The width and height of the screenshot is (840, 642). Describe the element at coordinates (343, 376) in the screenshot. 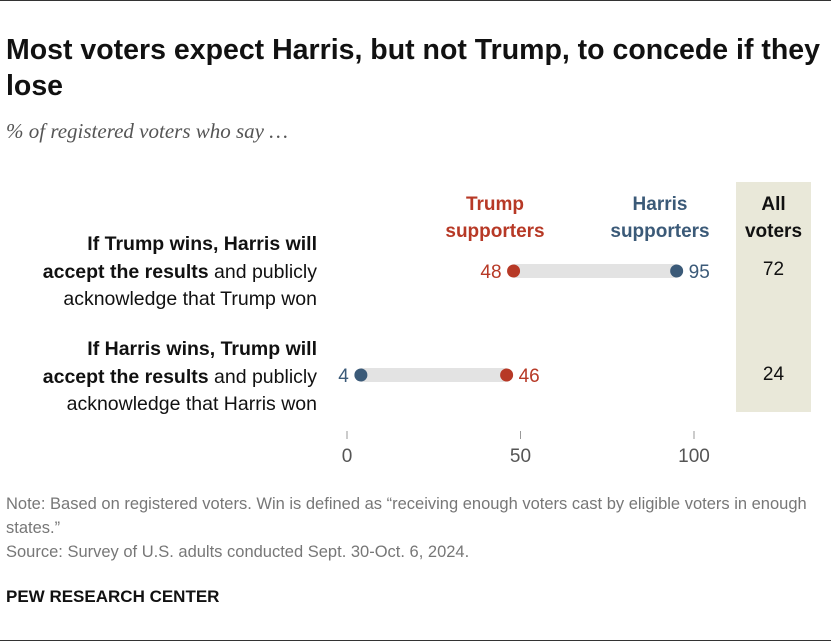

I see `harris-label-row2: 4` at that location.